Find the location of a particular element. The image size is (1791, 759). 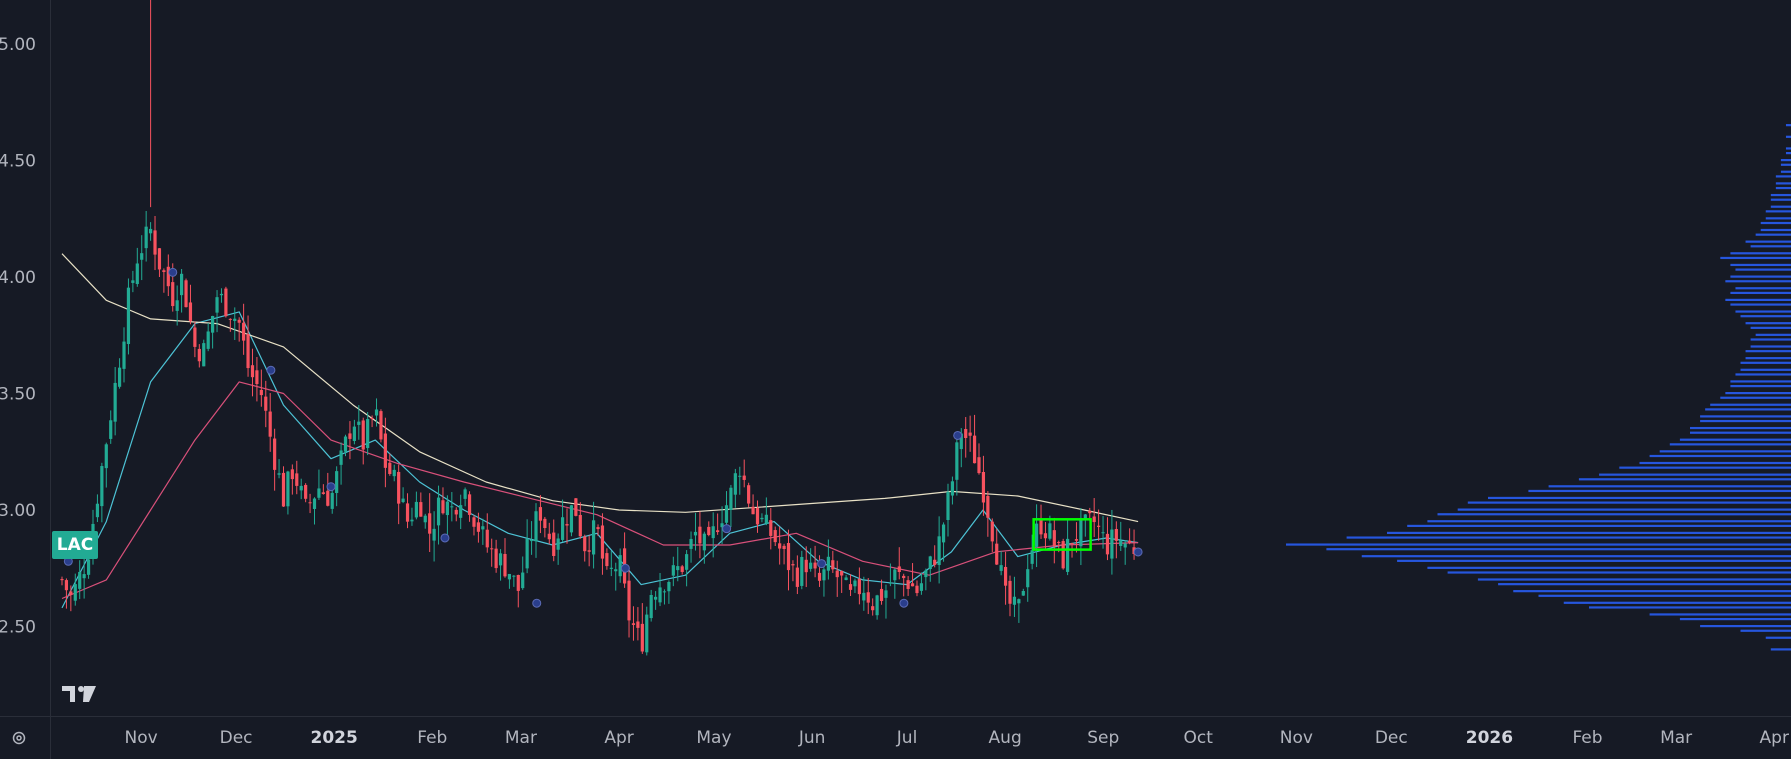

tradingview-logo-icon is located at coordinates (79, 694).